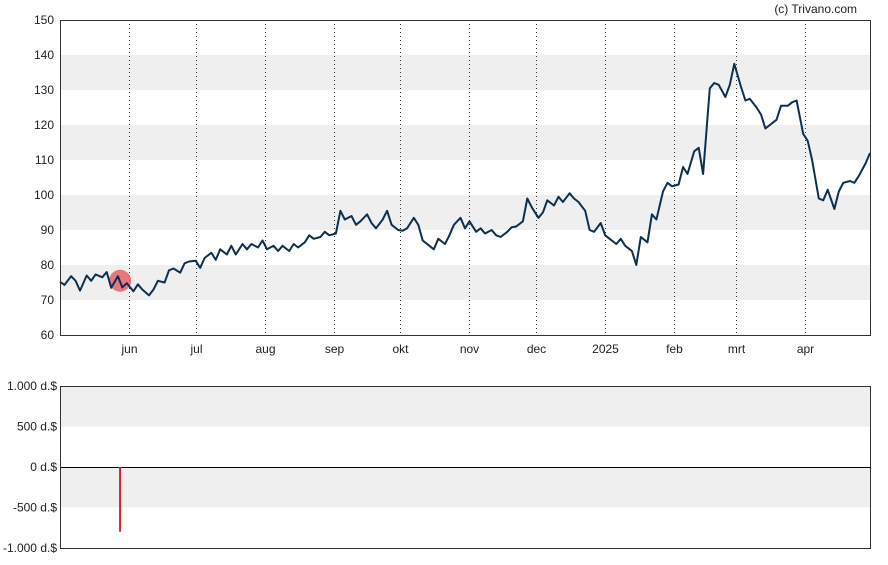 The width and height of the screenshot is (888, 565). What do you see at coordinates (128, 349) in the screenshot?
I see `x-tick-label: jun` at bounding box center [128, 349].